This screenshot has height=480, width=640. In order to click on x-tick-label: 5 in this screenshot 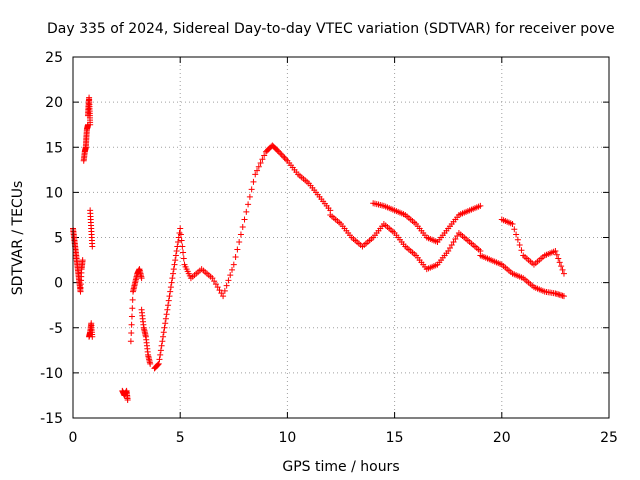, I will do `click(180, 438)`.